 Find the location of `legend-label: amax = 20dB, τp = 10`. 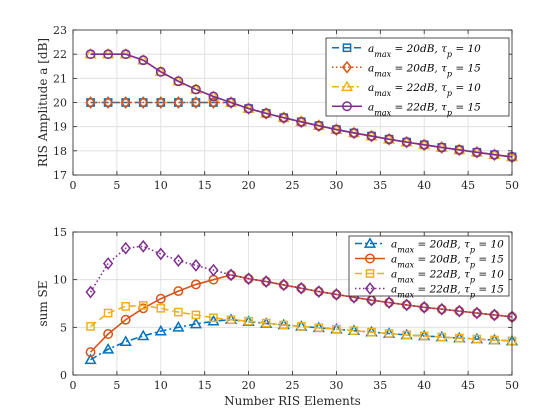

legend-label: amax = 20dB, τp = 10 is located at coordinates (424, 51).